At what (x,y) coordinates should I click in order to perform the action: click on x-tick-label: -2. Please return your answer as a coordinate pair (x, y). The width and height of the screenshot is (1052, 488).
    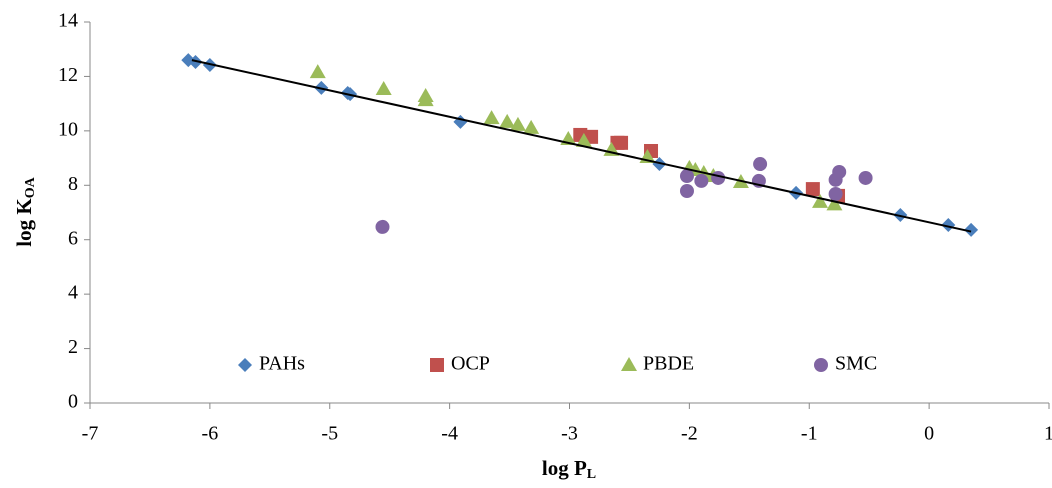
    Looking at the image, I should click on (689, 434).